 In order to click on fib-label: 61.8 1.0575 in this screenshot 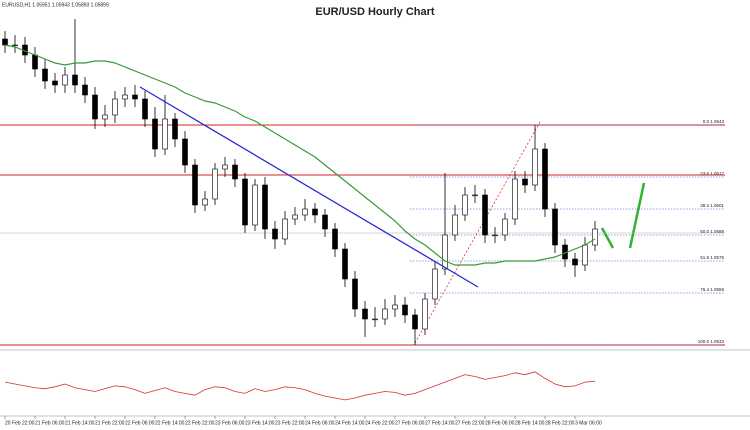, I will do `click(712, 257)`.